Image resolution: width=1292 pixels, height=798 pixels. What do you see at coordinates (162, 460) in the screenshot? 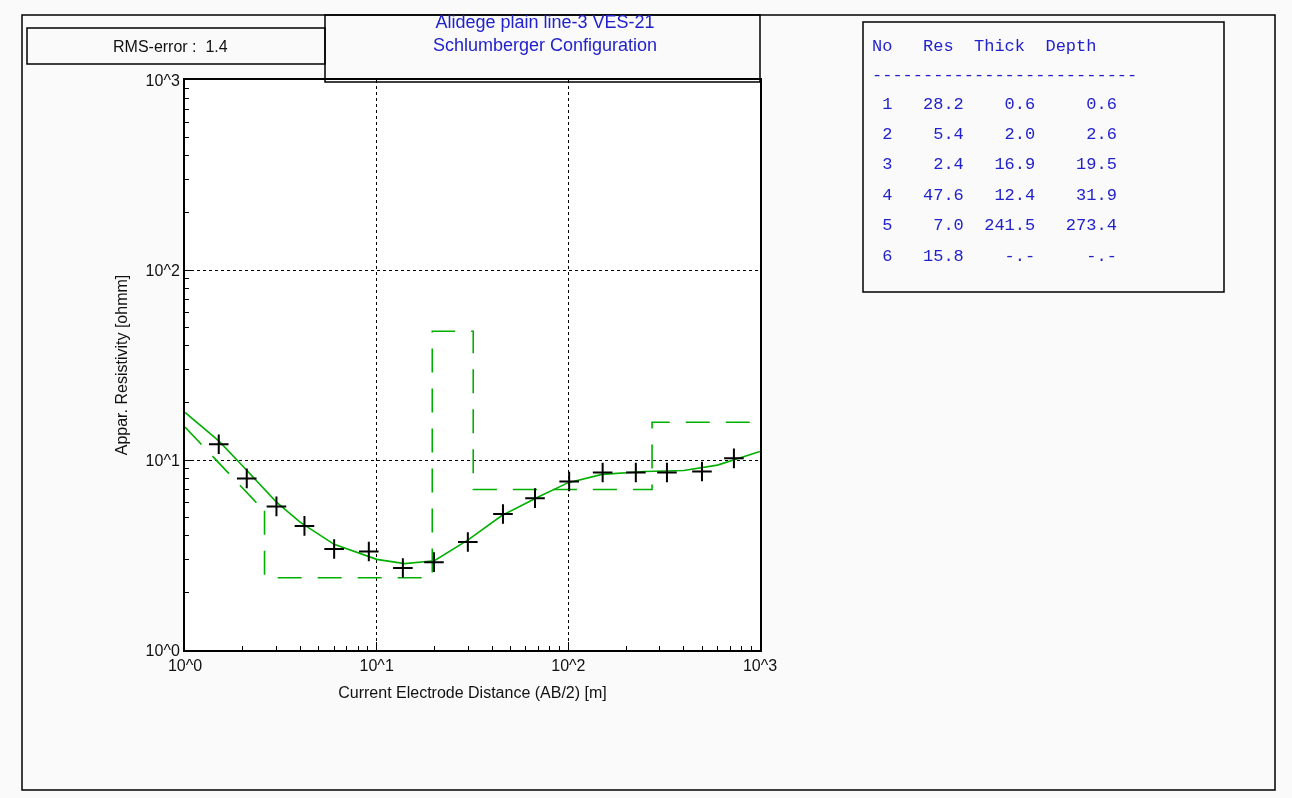
I see `y-tick-label: 10^1` at bounding box center [162, 460].